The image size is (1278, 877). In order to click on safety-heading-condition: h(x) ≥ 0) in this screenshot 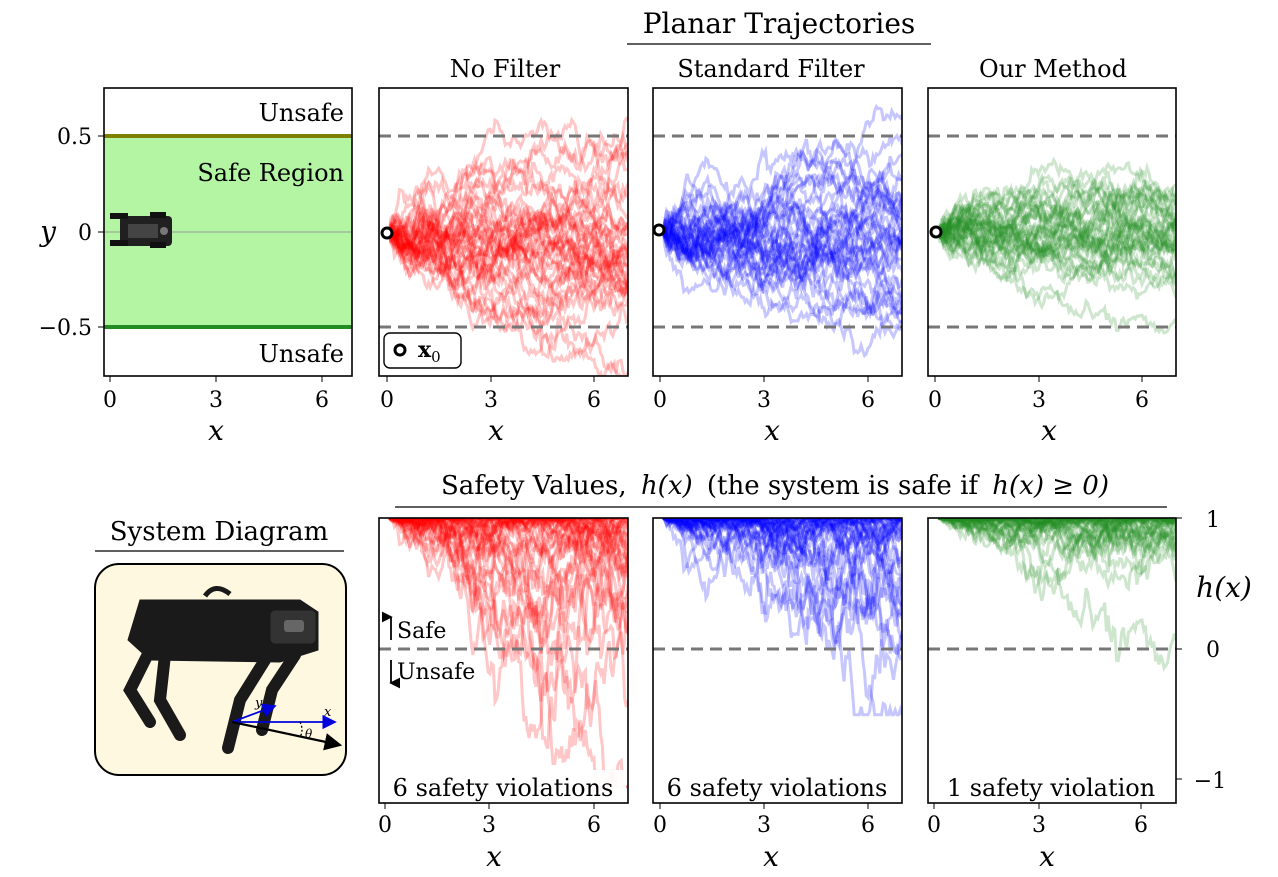, I will do `click(1050, 486)`.